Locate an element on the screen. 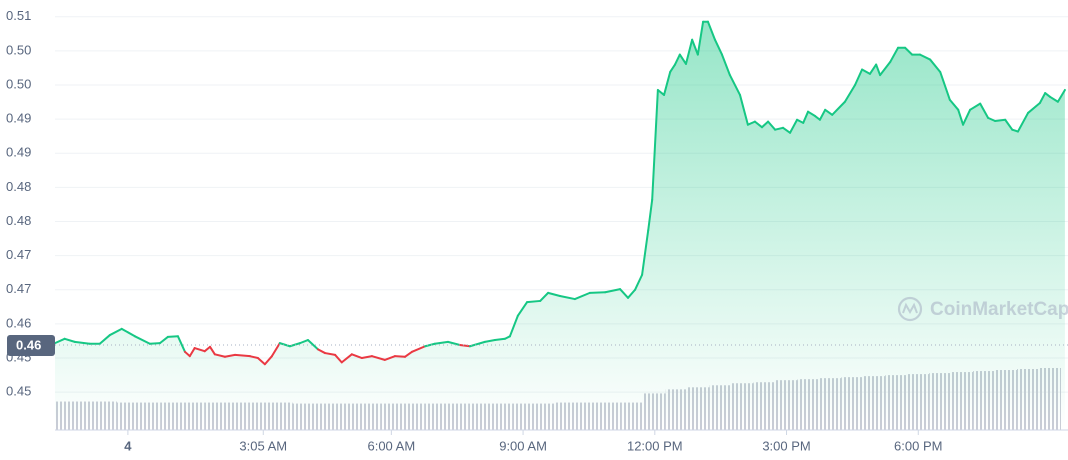 The width and height of the screenshot is (1068, 460). x-tick-label: 6:00 AM is located at coordinates (391, 445).